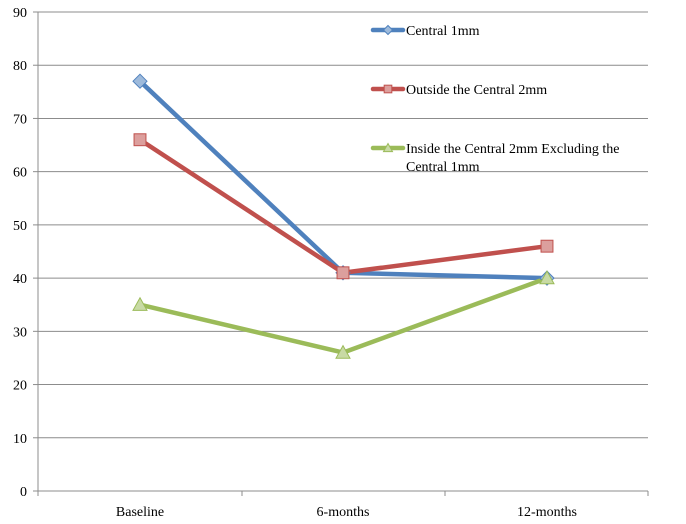 Image resolution: width=686 pixels, height=524 pixels. Describe the element at coordinates (20, 279) in the screenshot. I see `y-tick-label: 40` at that location.